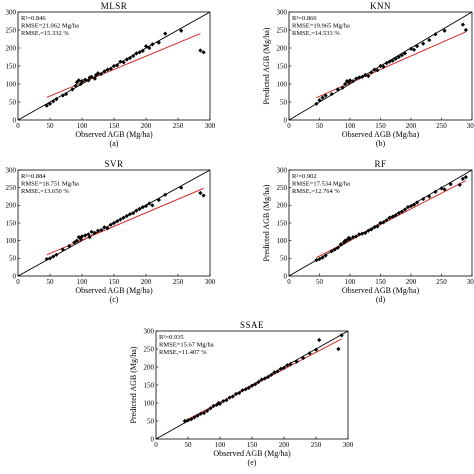  What do you see at coordinates (380, 6) in the screenshot?
I see `chart-title: KNN` at bounding box center [380, 6].